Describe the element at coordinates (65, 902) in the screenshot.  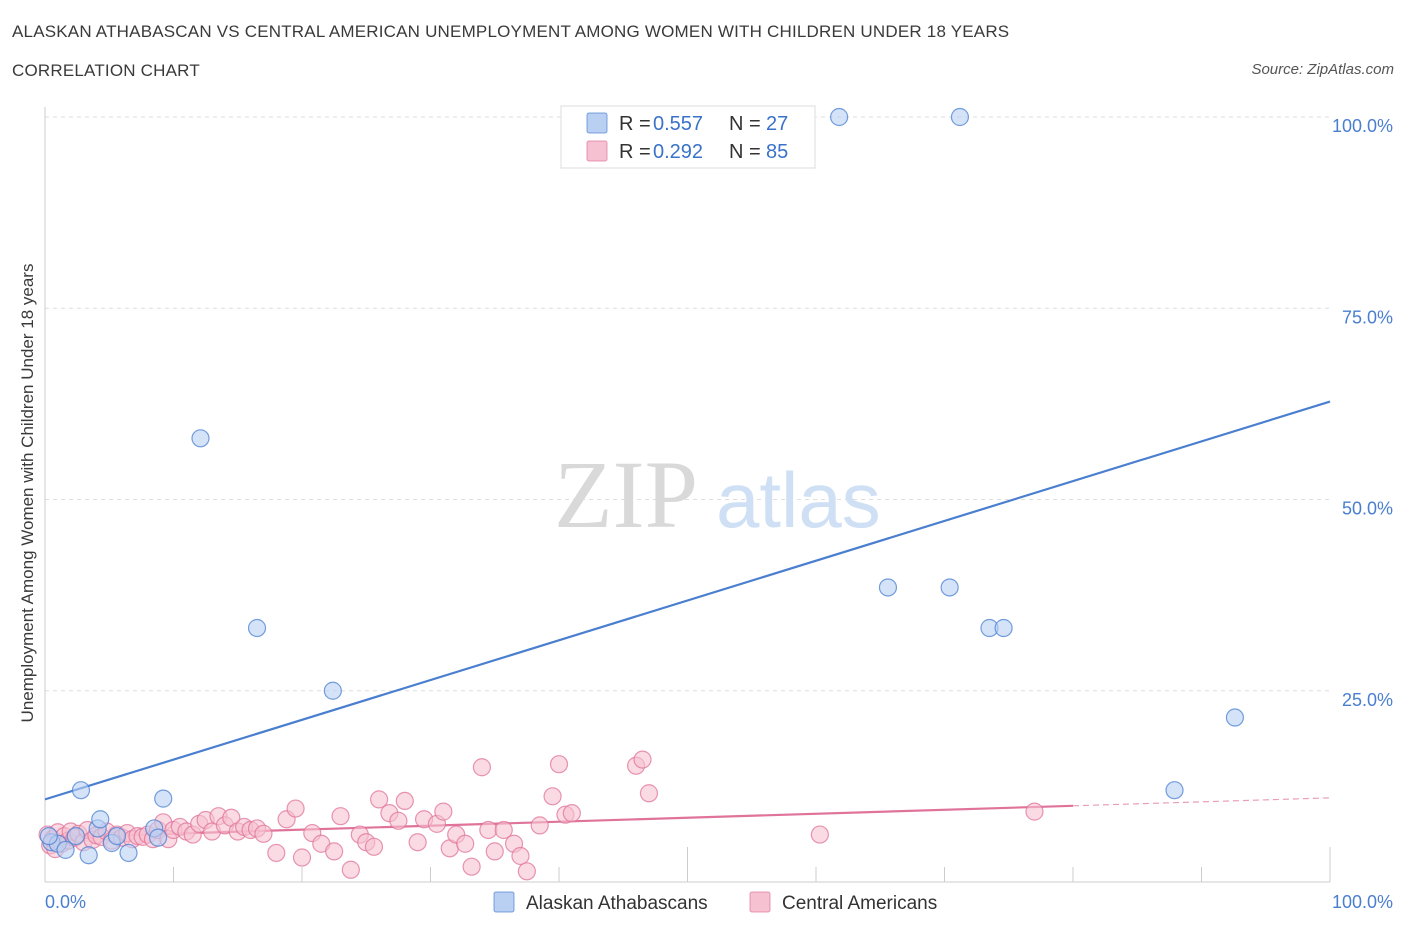
I see `x-tick-label-0: 0.0%` at that location.